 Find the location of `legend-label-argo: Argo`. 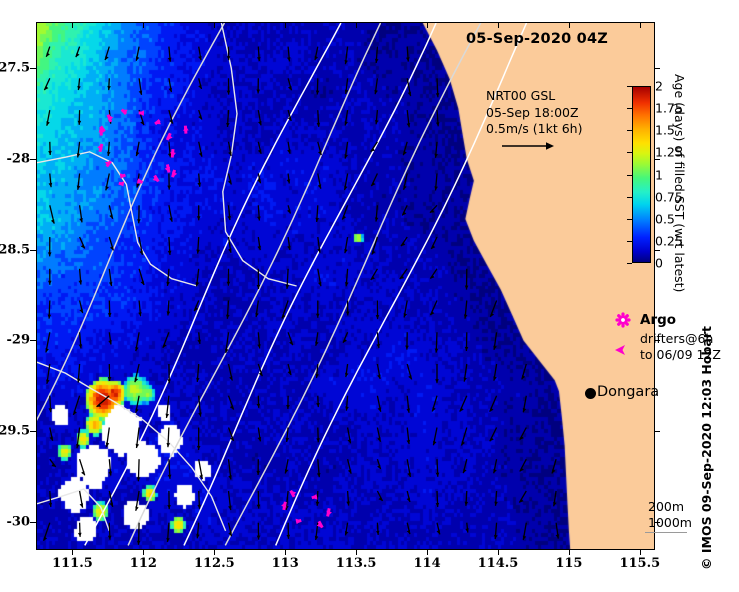

legend-label-argo: Argo is located at coordinates (658, 320).